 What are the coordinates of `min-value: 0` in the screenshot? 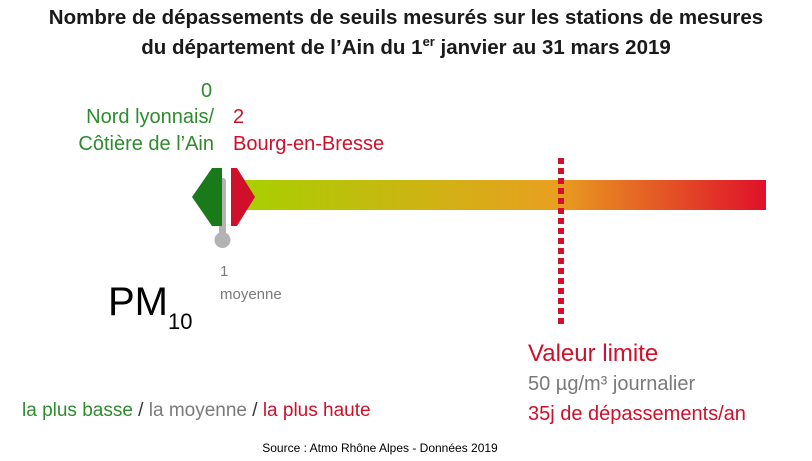 It's located at (207, 91).